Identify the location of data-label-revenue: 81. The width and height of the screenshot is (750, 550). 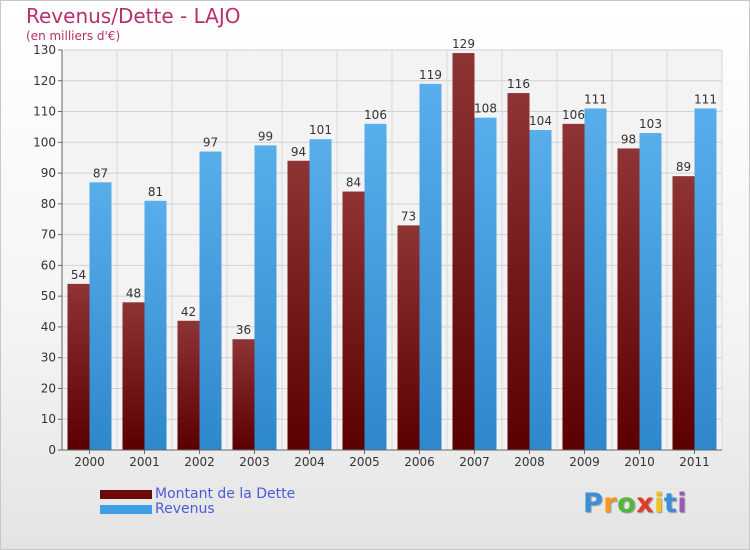
(155, 192).